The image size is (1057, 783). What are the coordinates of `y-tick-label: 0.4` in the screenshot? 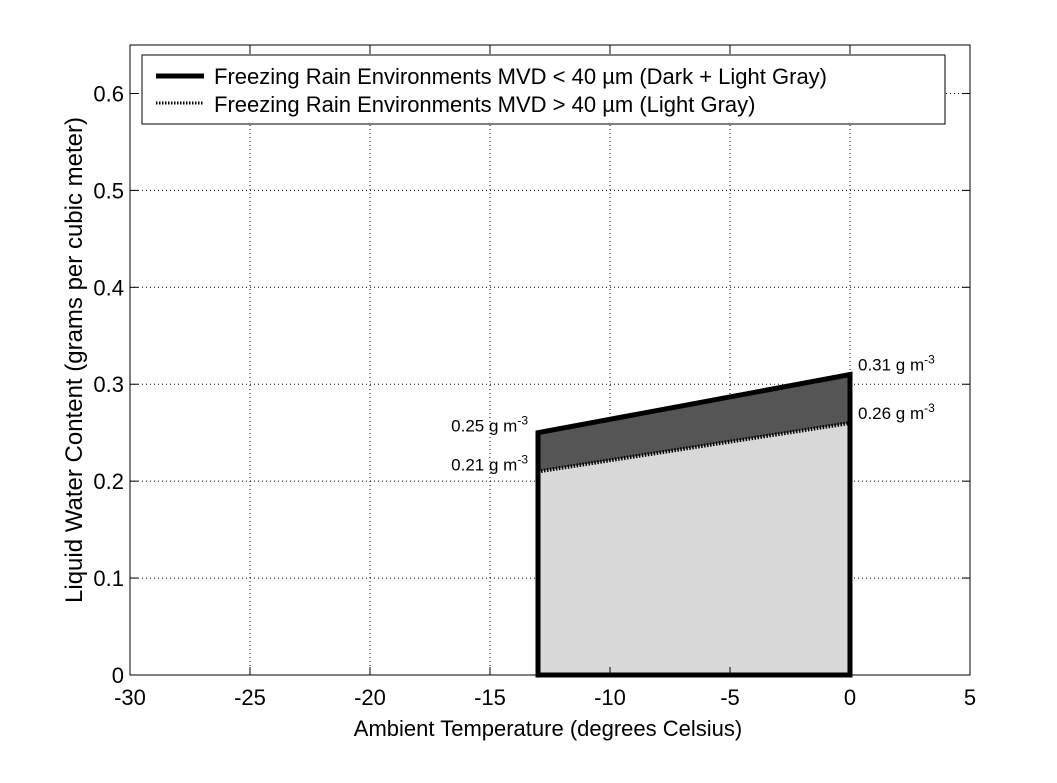 It's located at (108, 287).